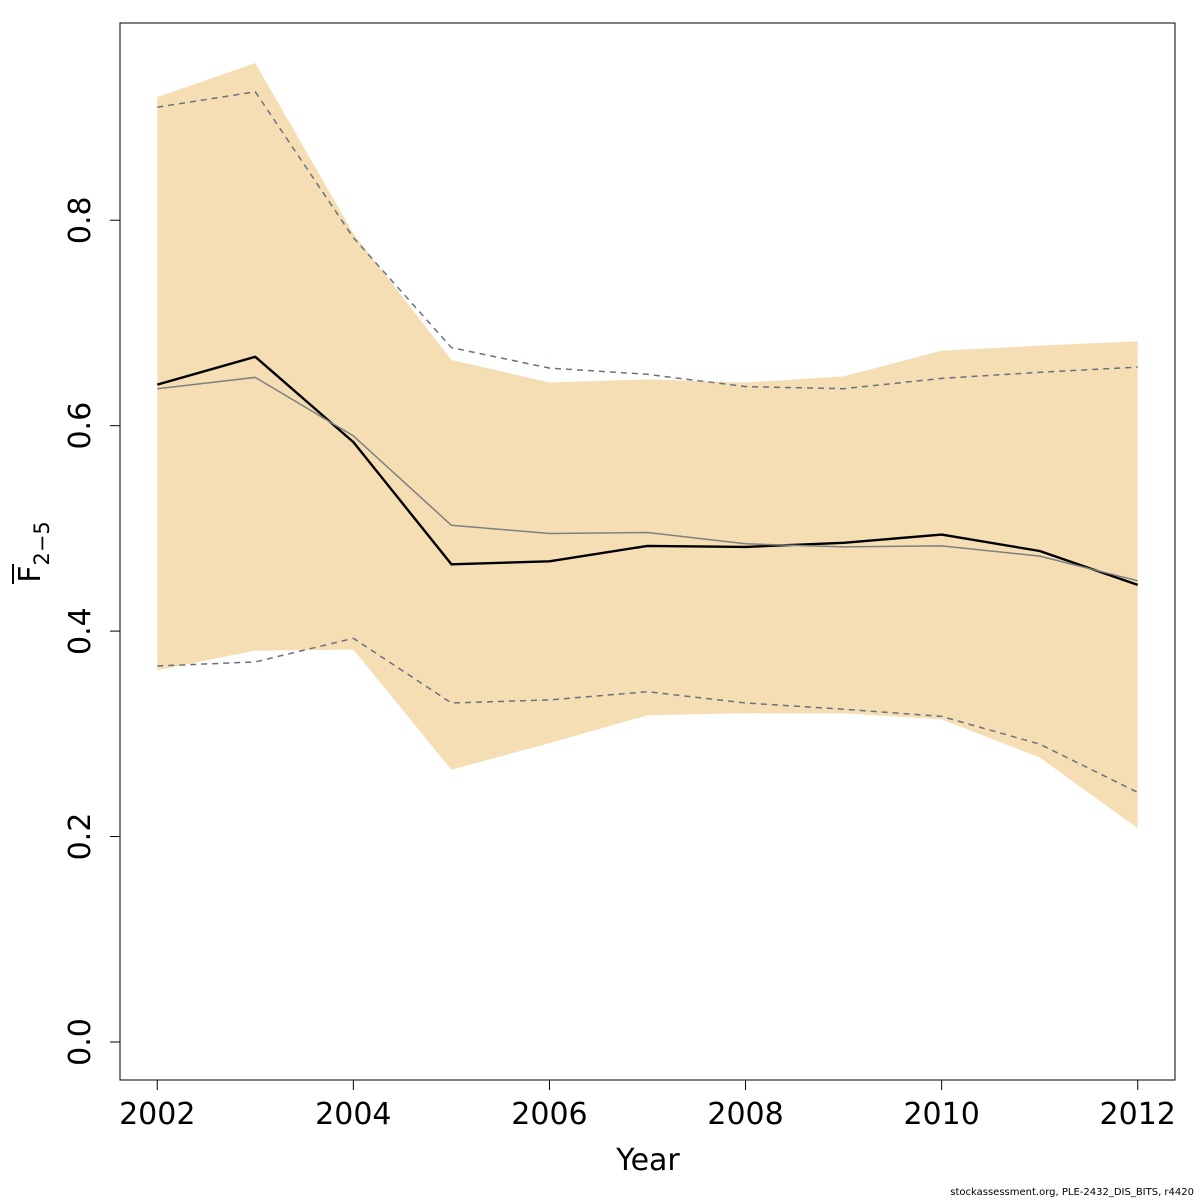  I want to click on x-tick-label: 2002, so click(157, 1114).